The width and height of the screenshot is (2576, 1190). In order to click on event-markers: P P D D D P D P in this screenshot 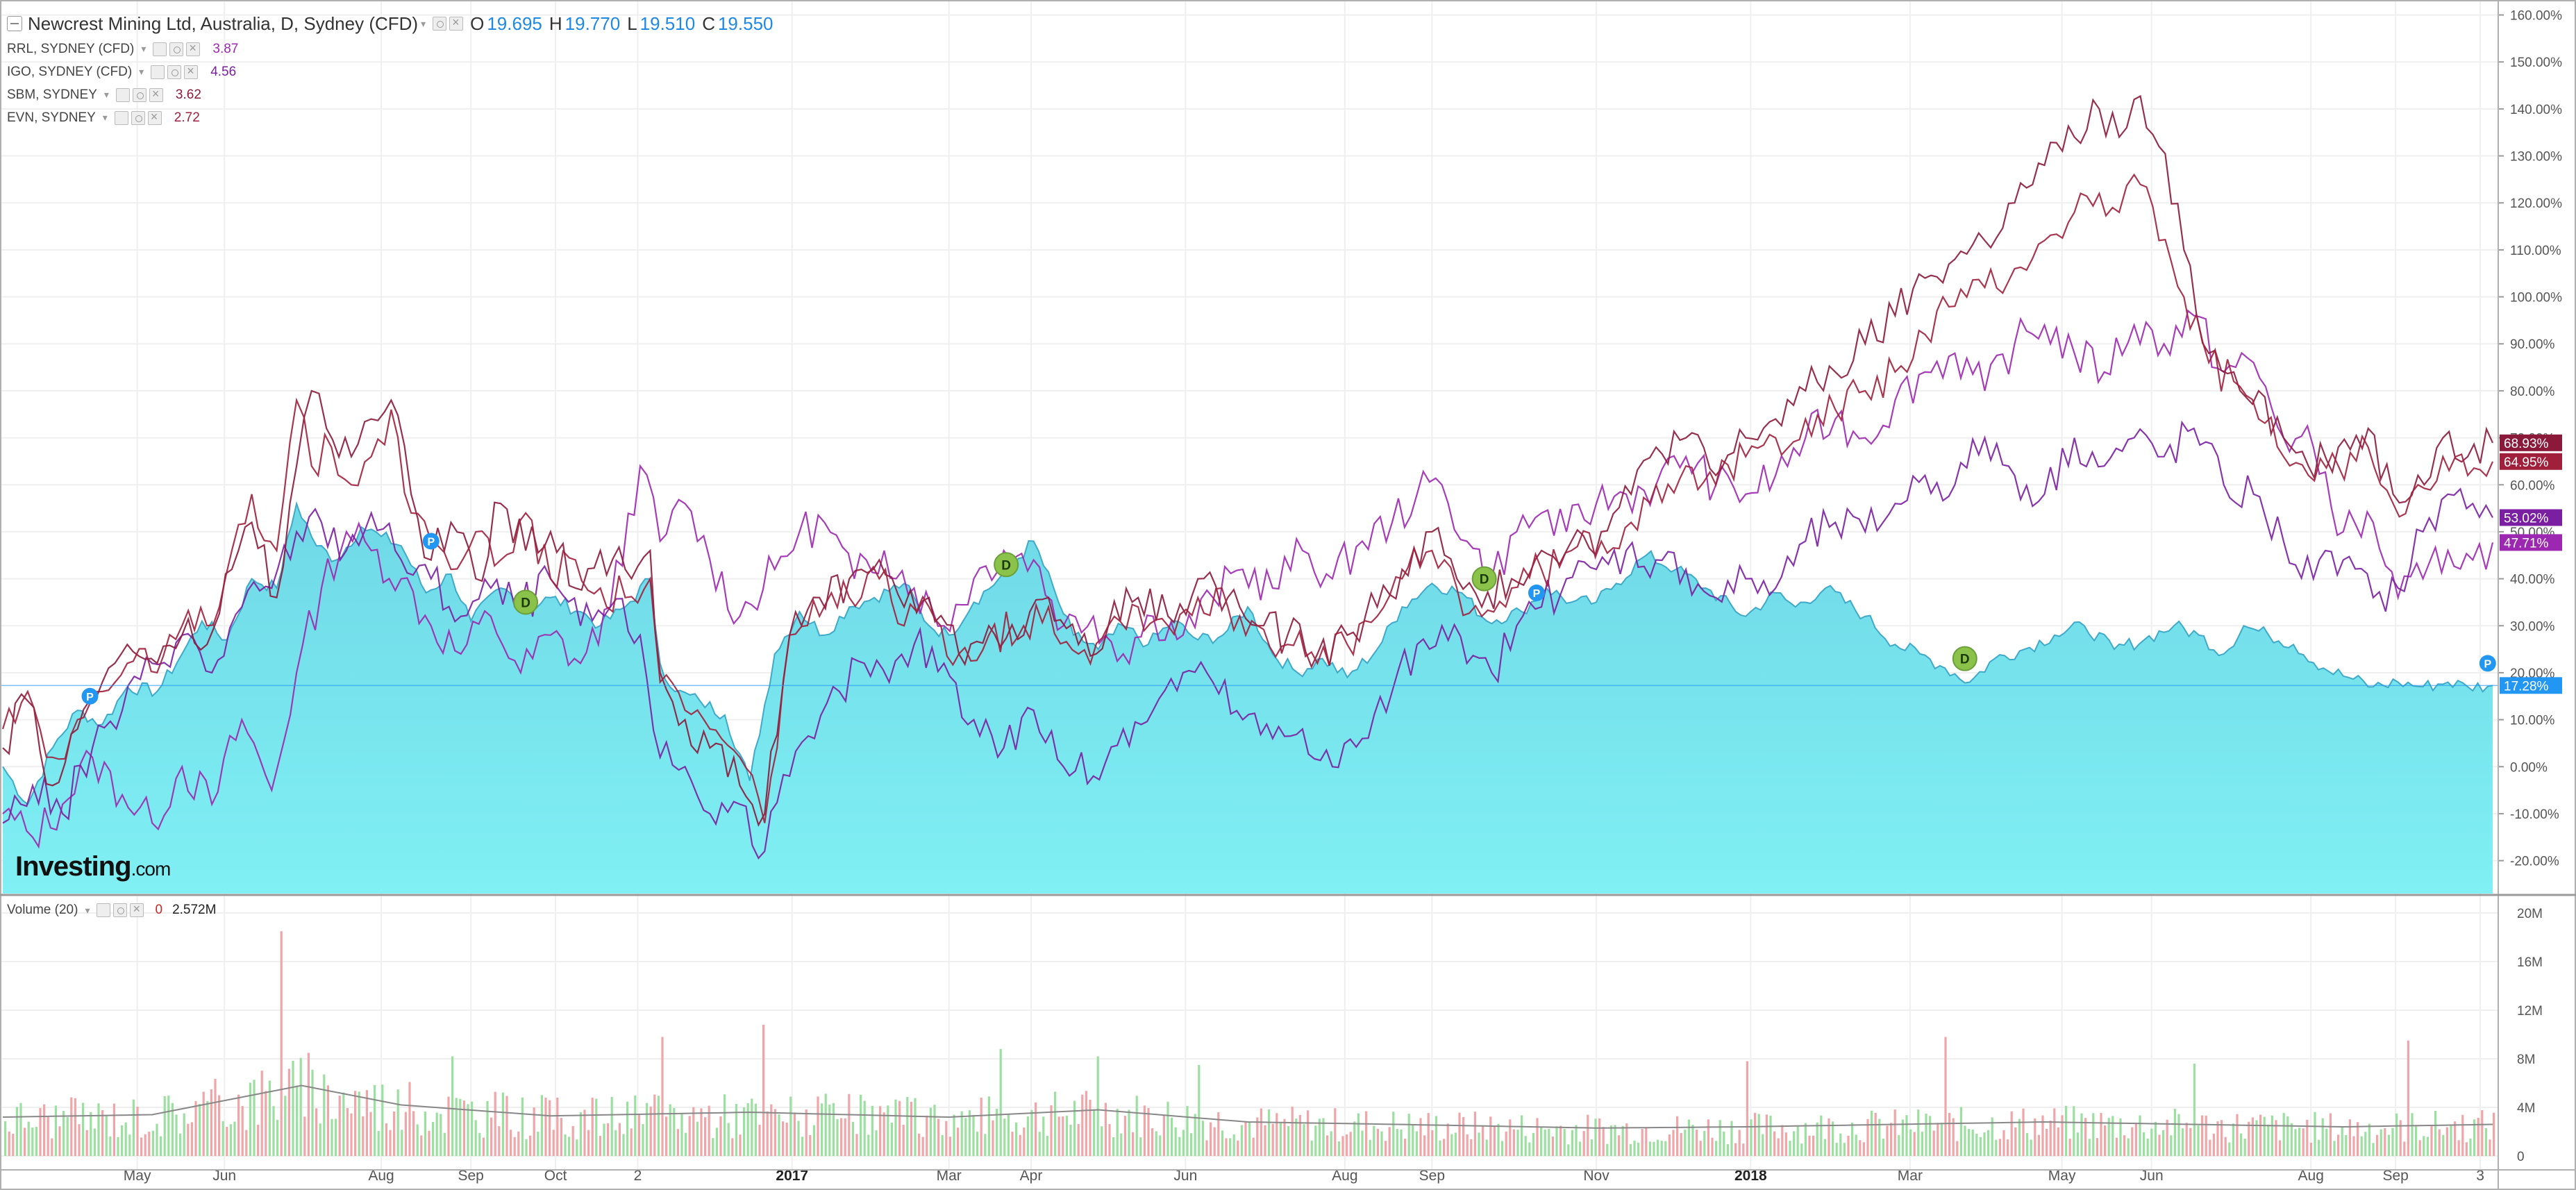, I will do `click(1288, 619)`.